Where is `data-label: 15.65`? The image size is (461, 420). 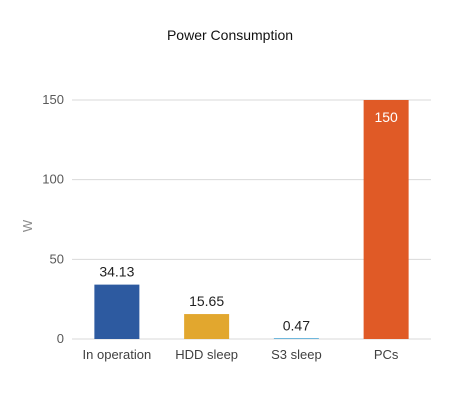
data-label: 15.65 is located at coordinates (206, 301).